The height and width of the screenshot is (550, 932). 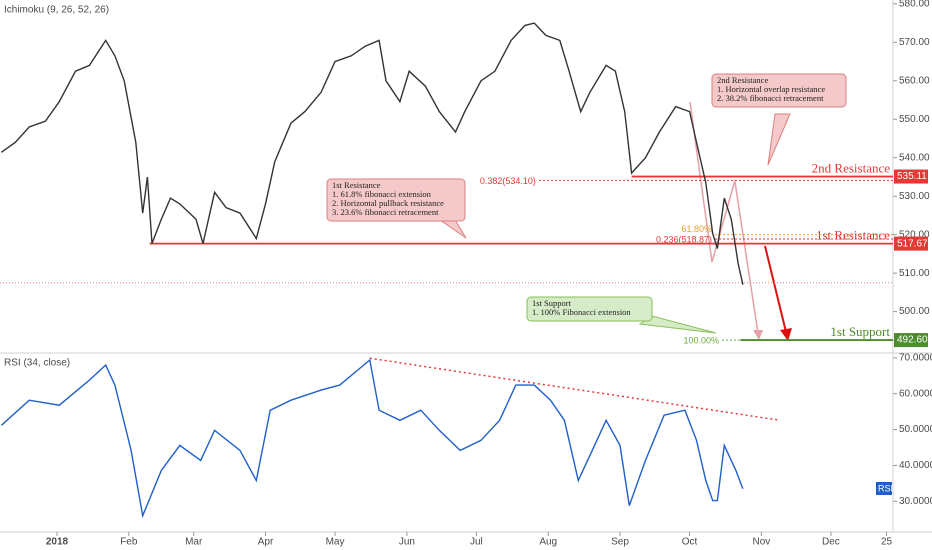 What do you see at coordinates (37, 363) in the screenshot?
I see `indicator-label: RSI (34, close)` at bounding box center [37, 363].